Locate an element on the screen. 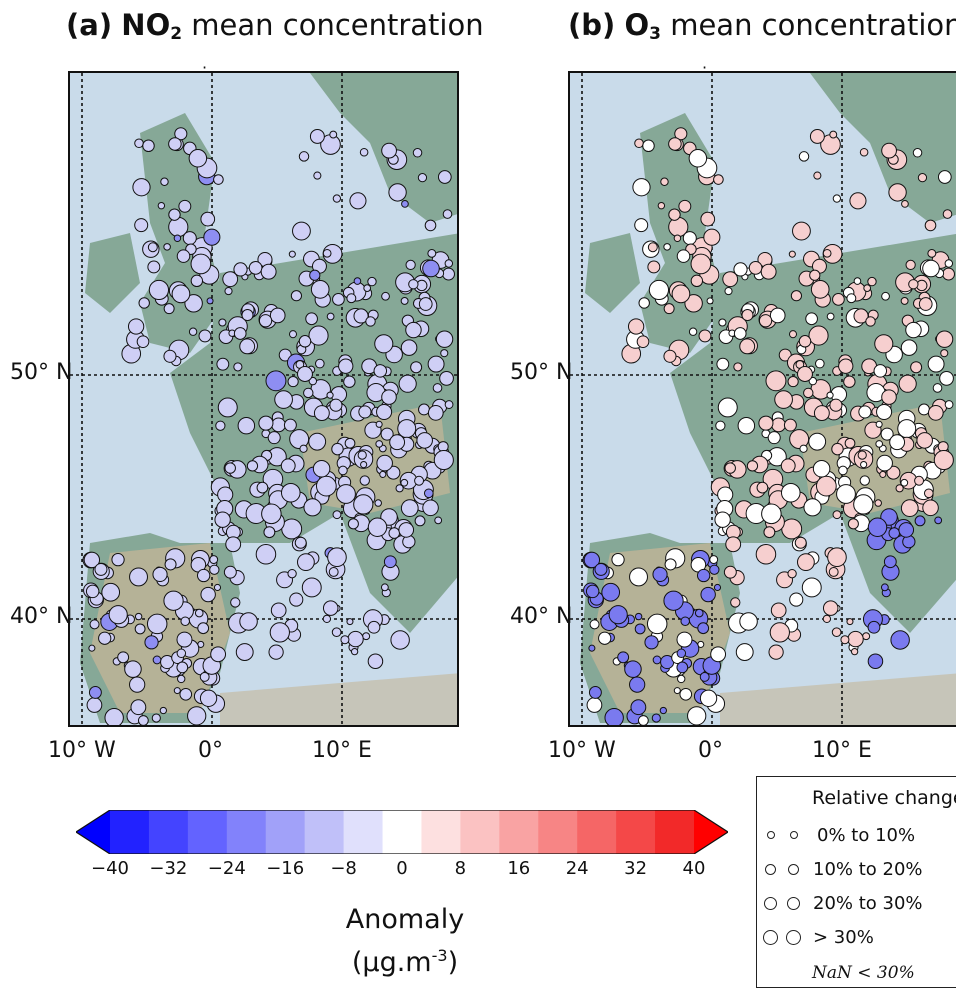  panel-b-top-marker: · is located at coordinates (705, 67).